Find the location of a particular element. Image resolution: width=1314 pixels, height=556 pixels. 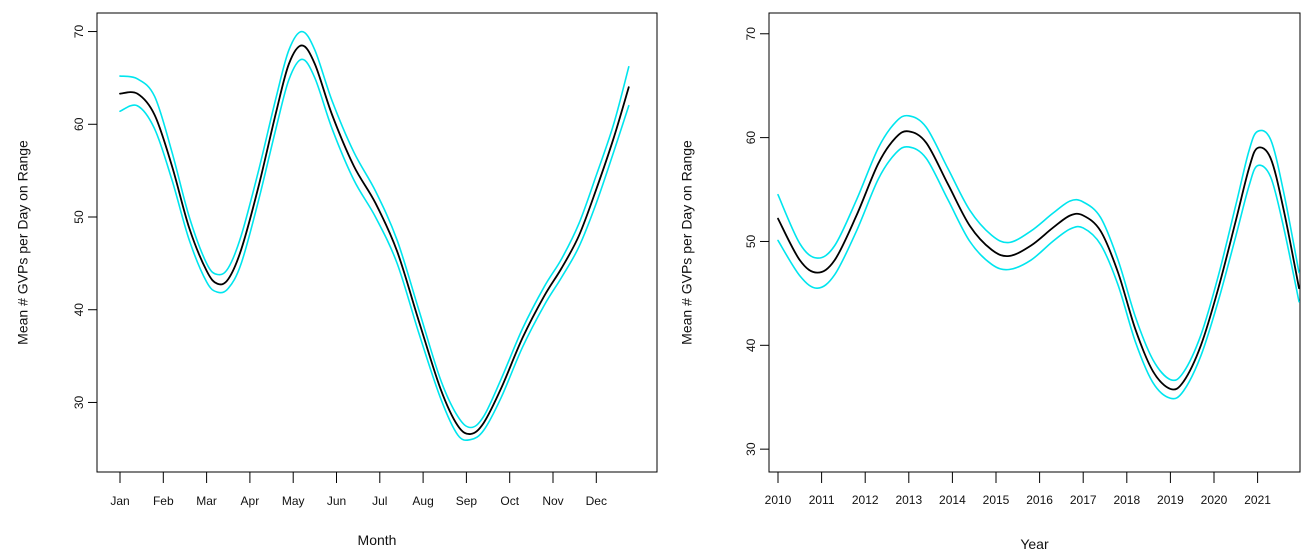

year-chart-y-tick-label: 40 is located at coordinates (751, 345).